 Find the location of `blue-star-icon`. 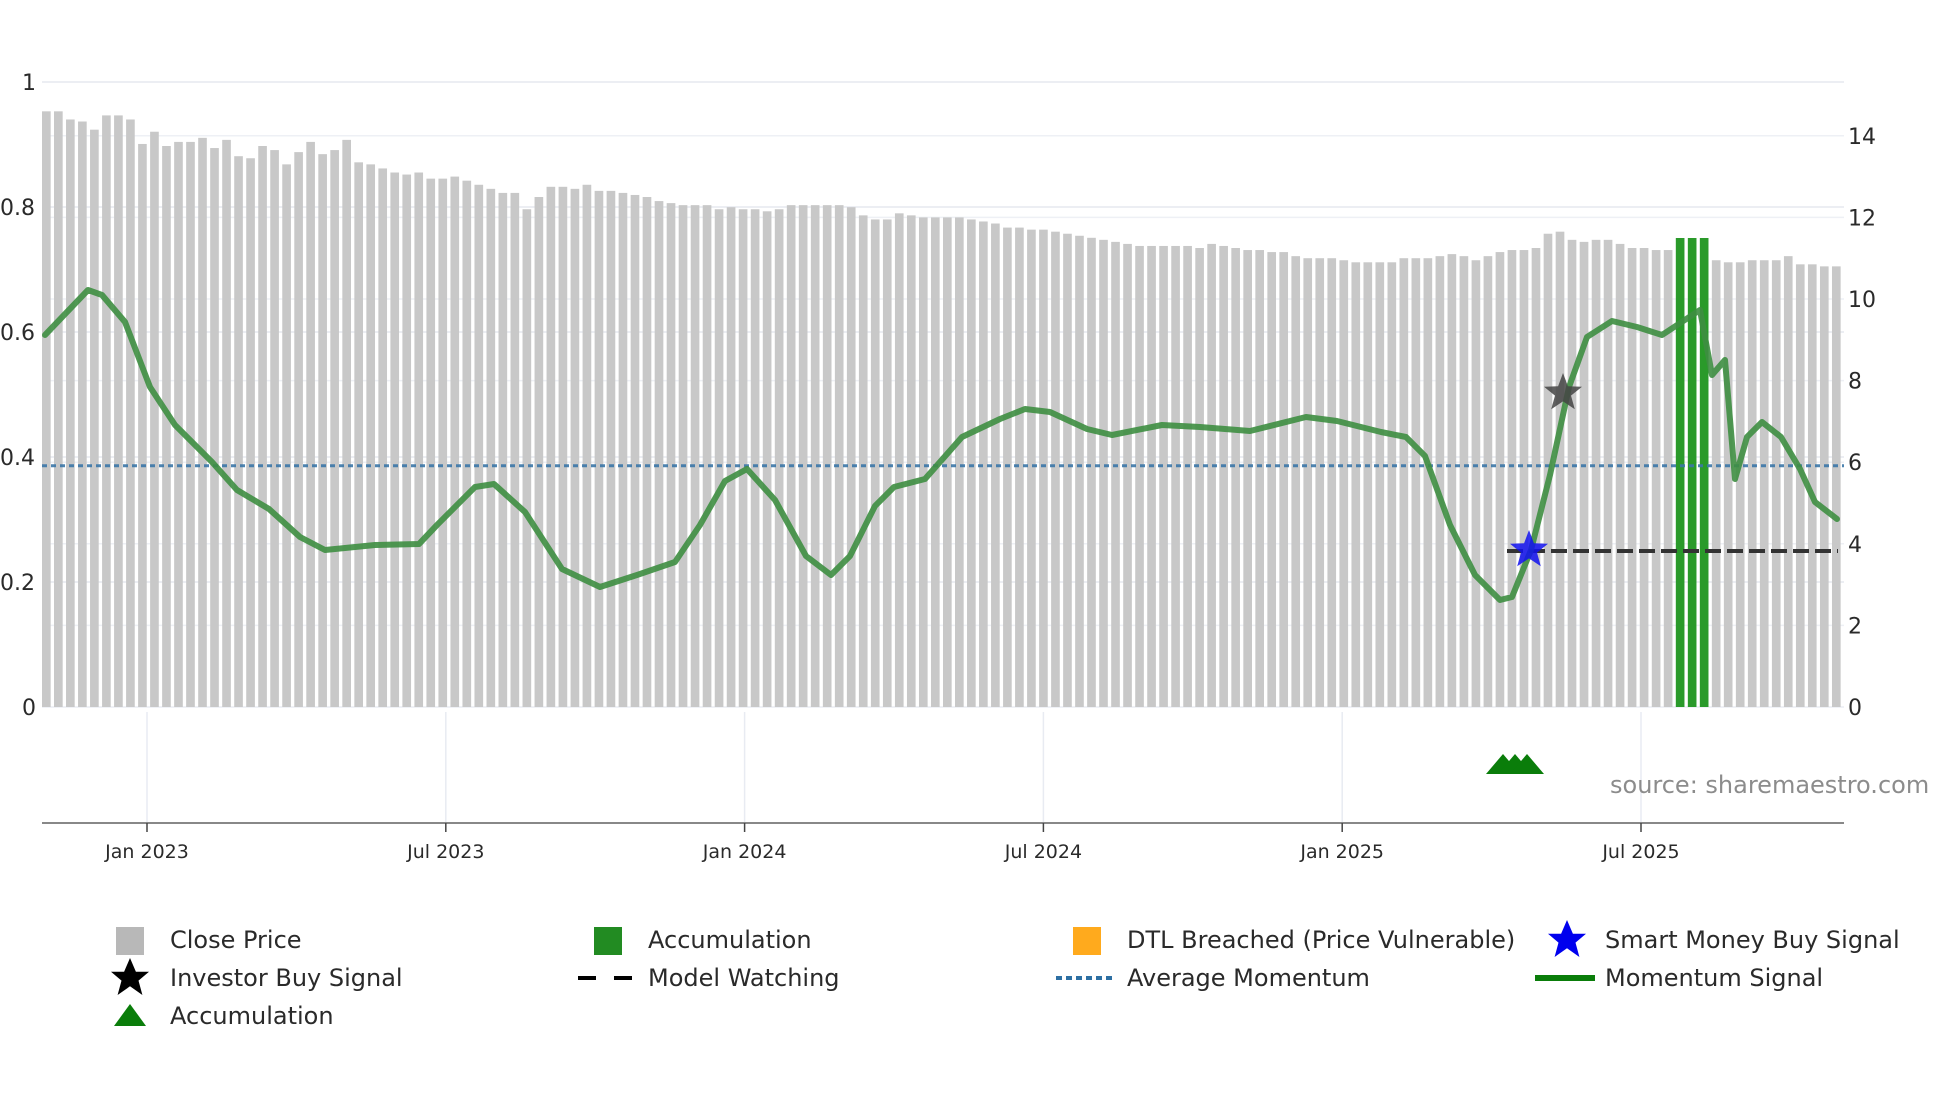

blue-star-icon is located at coordinates (1567, 938).